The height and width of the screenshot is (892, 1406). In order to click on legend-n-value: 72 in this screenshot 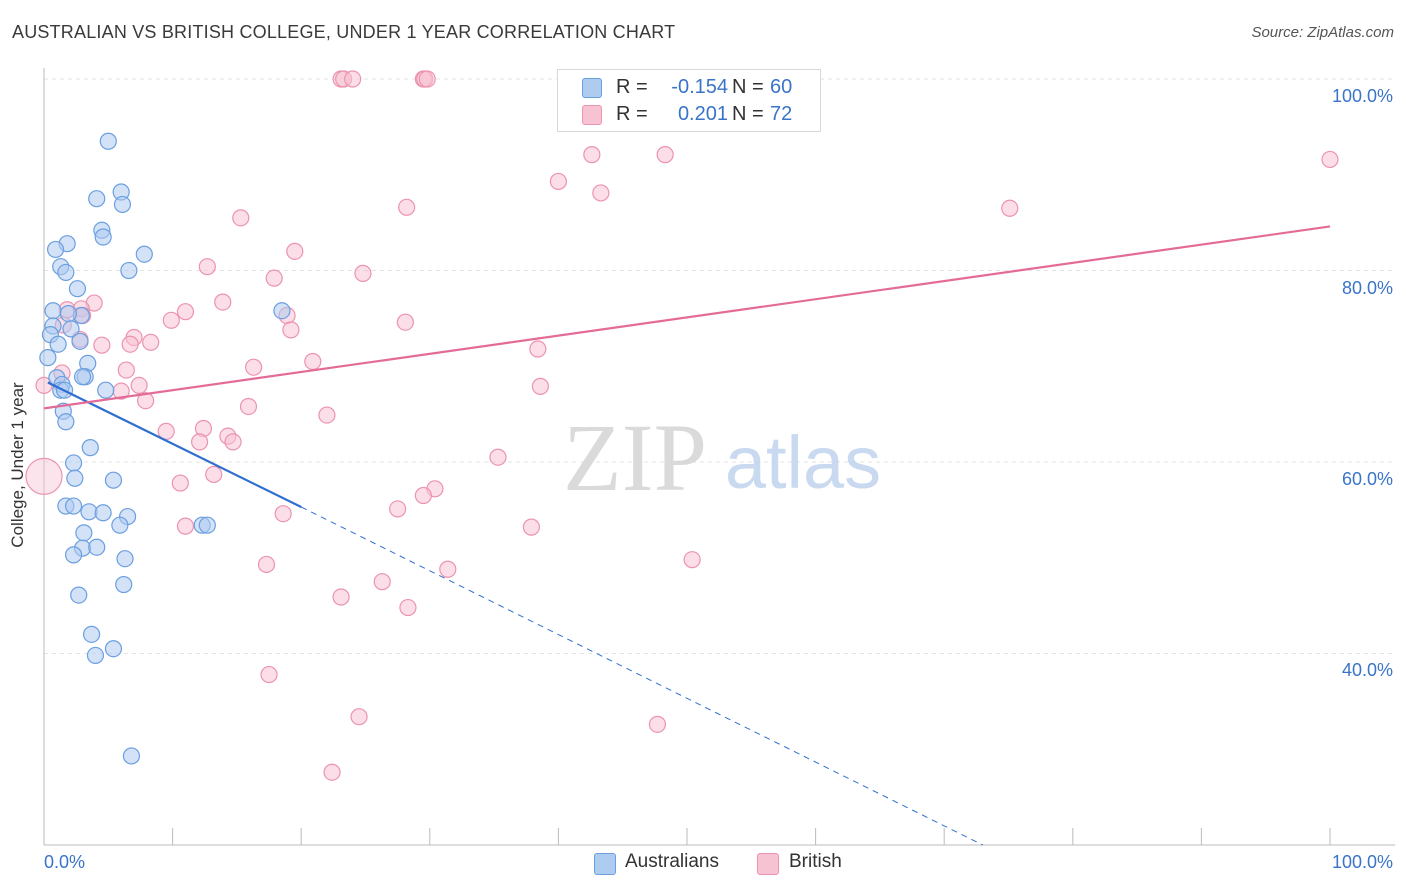, I will do `click(781, 114)`.